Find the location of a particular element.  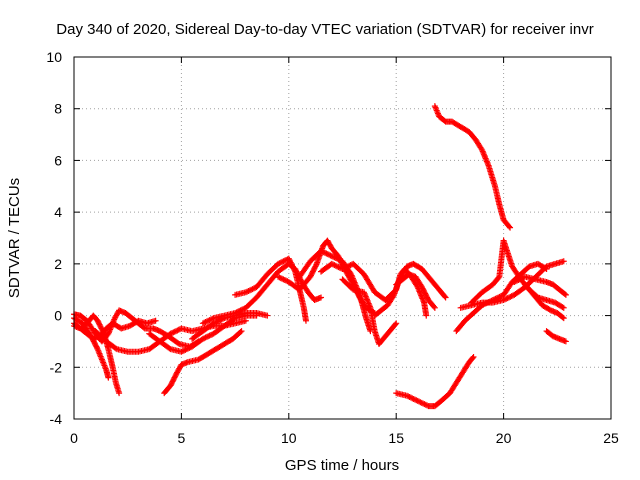

y-tick-label: 0 is located at coordinates (58, 316).